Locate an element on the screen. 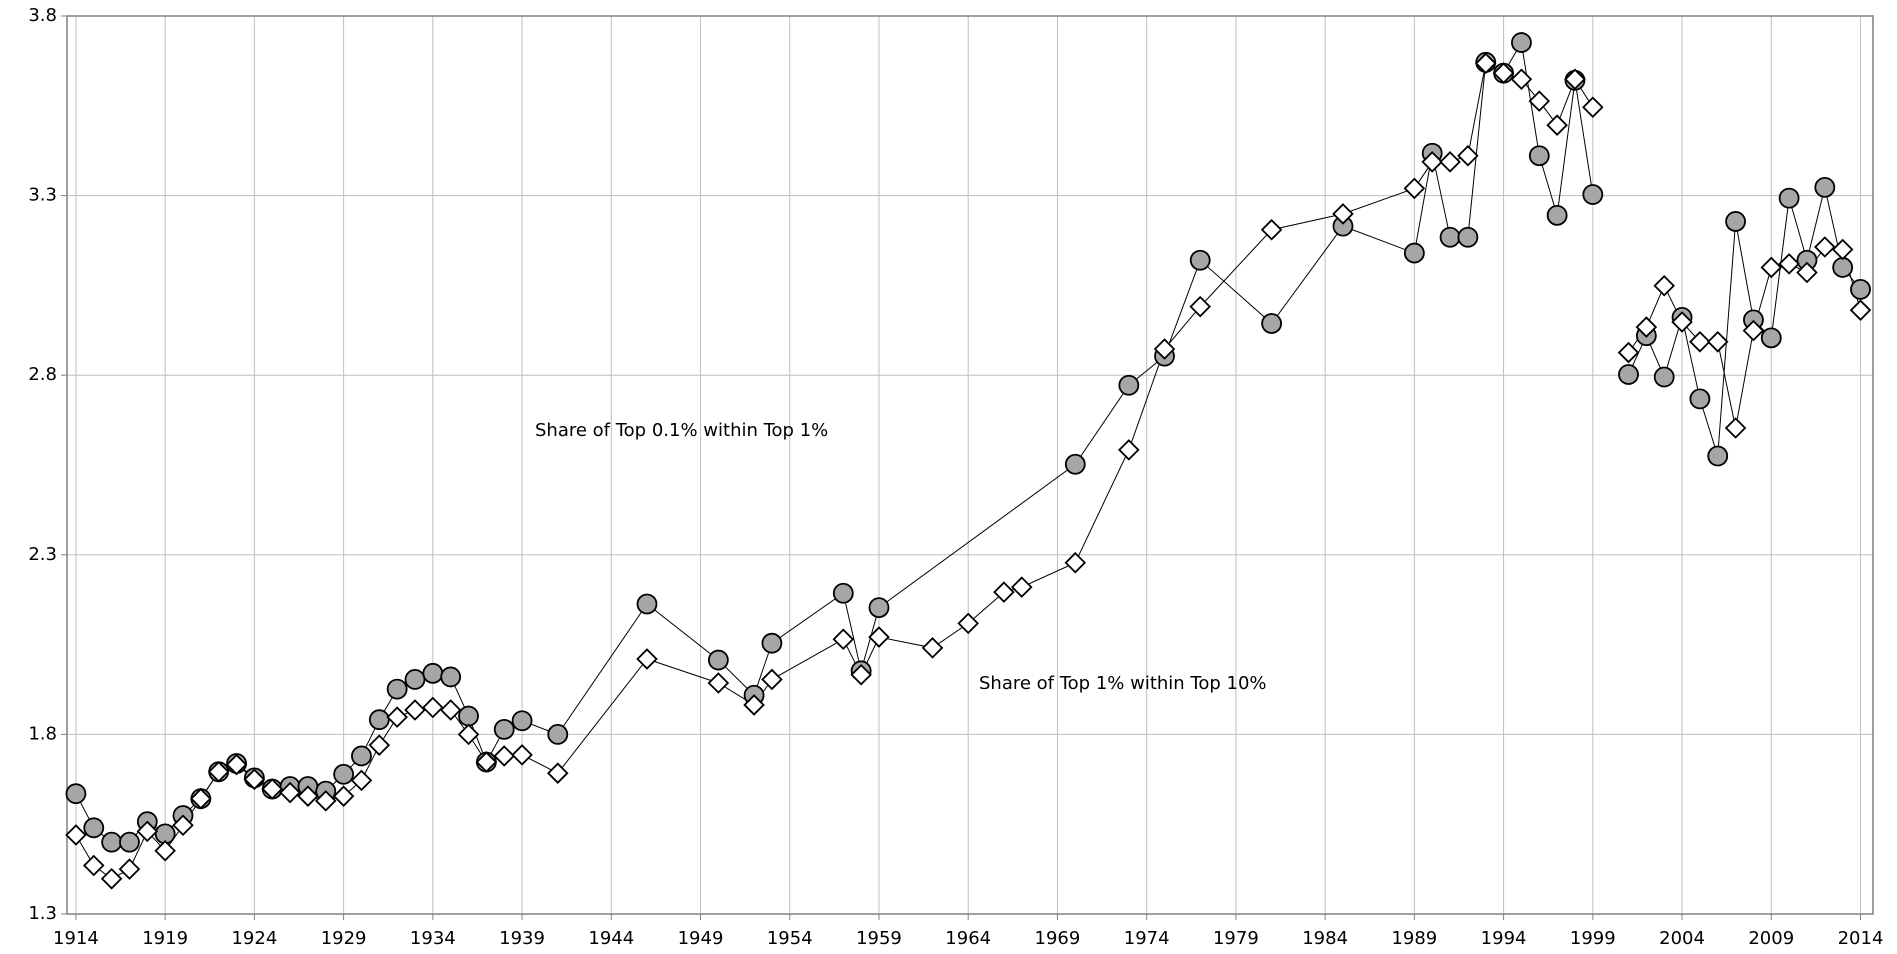 The height and width of the screenshot is (954, 1897). x-tick-label: 1924 is located at coordinates (254, 938).